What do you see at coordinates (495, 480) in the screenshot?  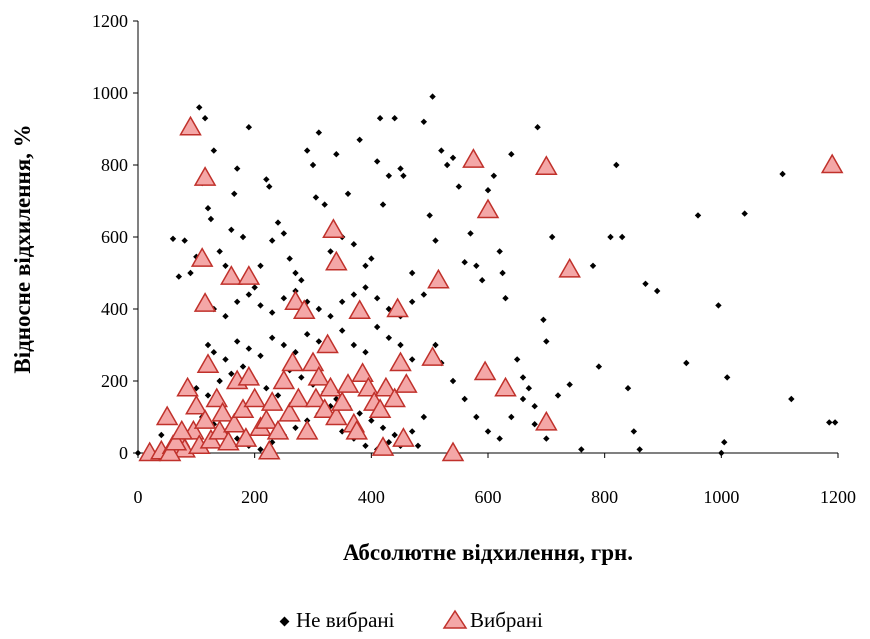 I see `x-ticks: 0 200 400 600 800 1000 1200` at bounding box center [495, 480].